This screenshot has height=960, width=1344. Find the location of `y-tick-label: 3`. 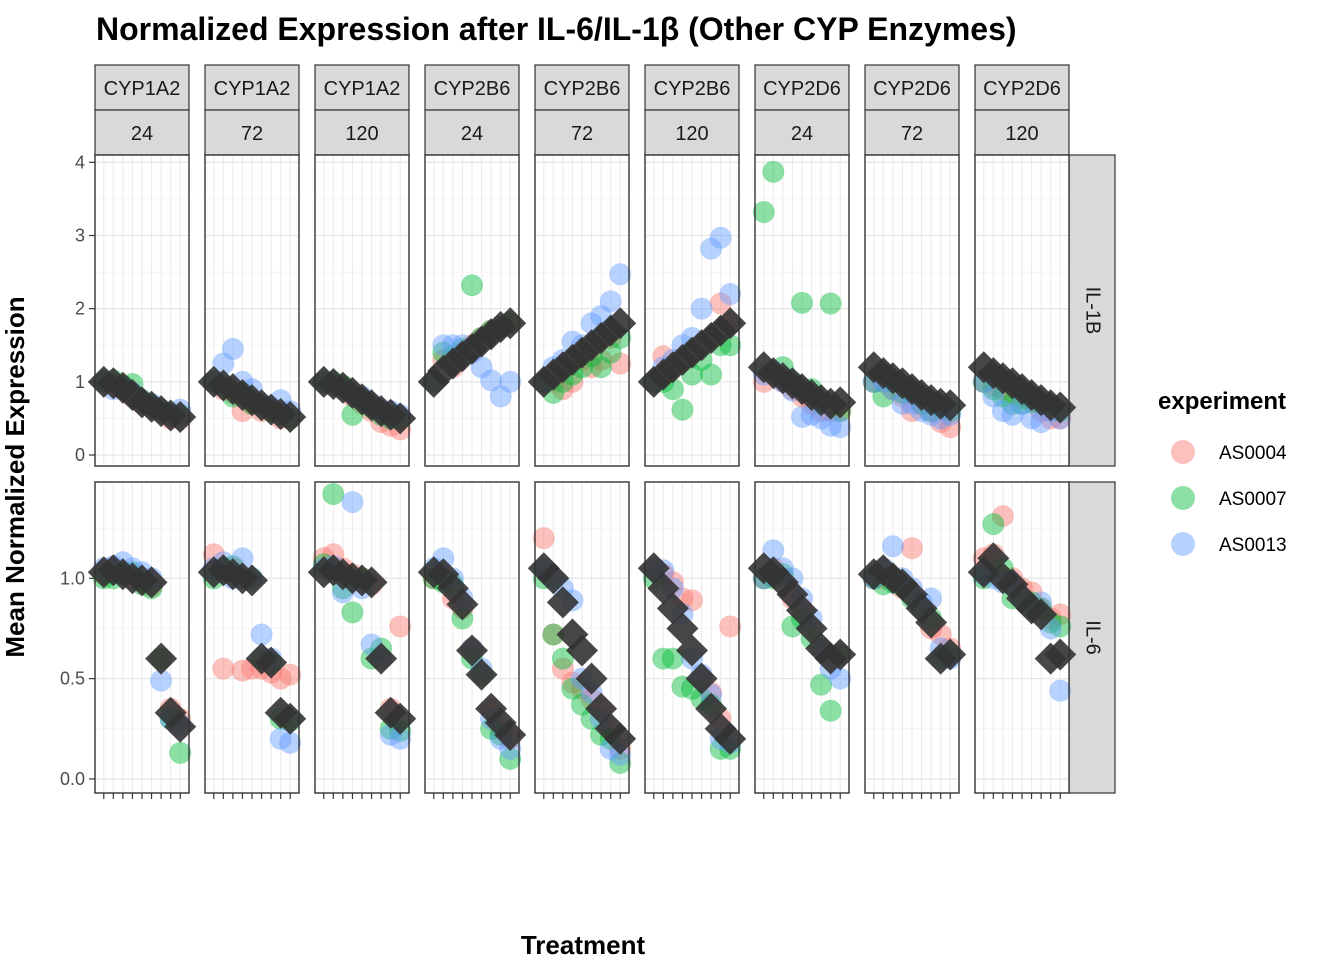

y-tick-label: 3 is located at coordinates (80, 235).